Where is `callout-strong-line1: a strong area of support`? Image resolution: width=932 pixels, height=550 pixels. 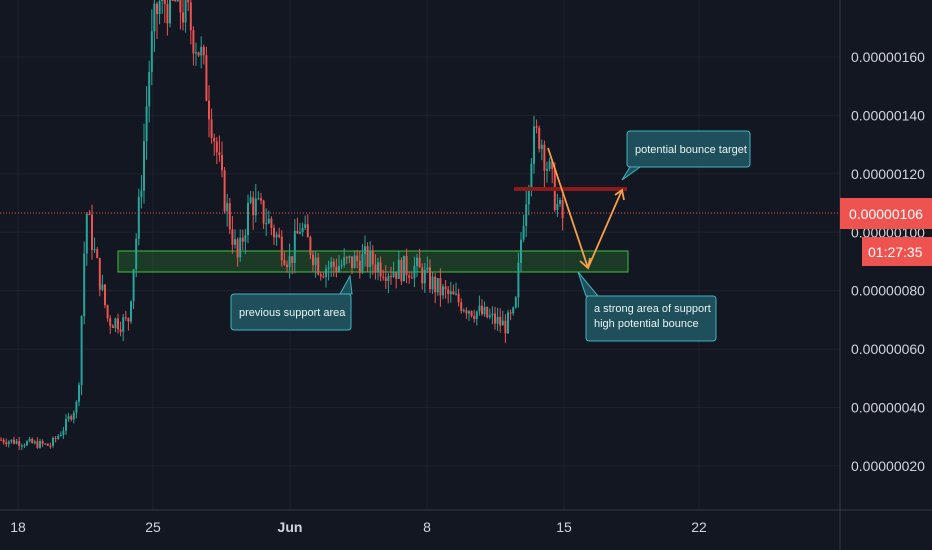 callout-strong-line1: a strong area of support is located at coordinates (652, 309).